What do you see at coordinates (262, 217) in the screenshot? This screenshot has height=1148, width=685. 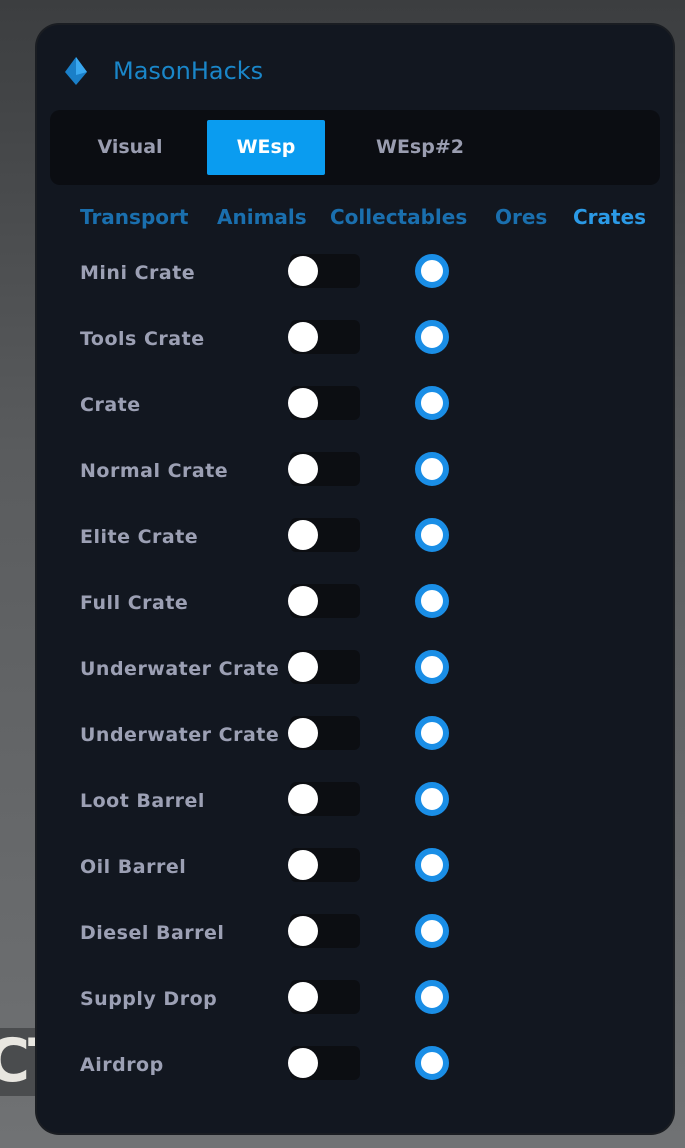 I see `subtab-animals: Animals` at bounding box center [262, 217].